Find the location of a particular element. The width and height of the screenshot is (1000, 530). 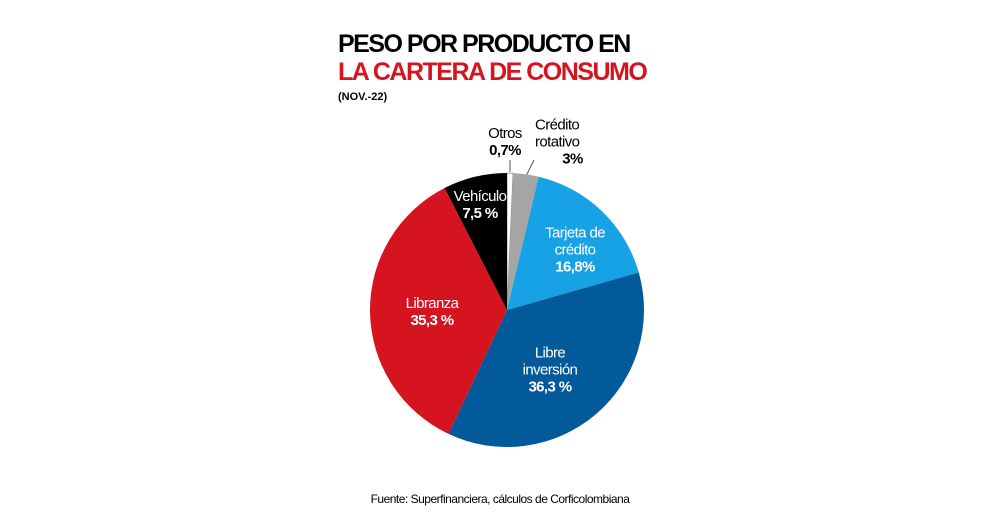

category-label: Tarjeta de crédito is located at coordinates (575, 241).